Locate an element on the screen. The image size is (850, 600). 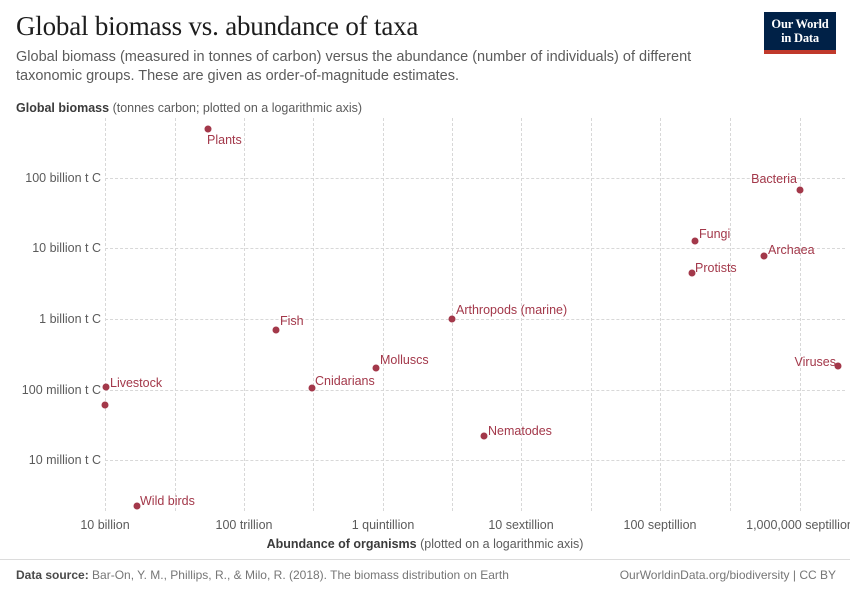
data-point-label: Bacteria is located at coordinates (774, 179).